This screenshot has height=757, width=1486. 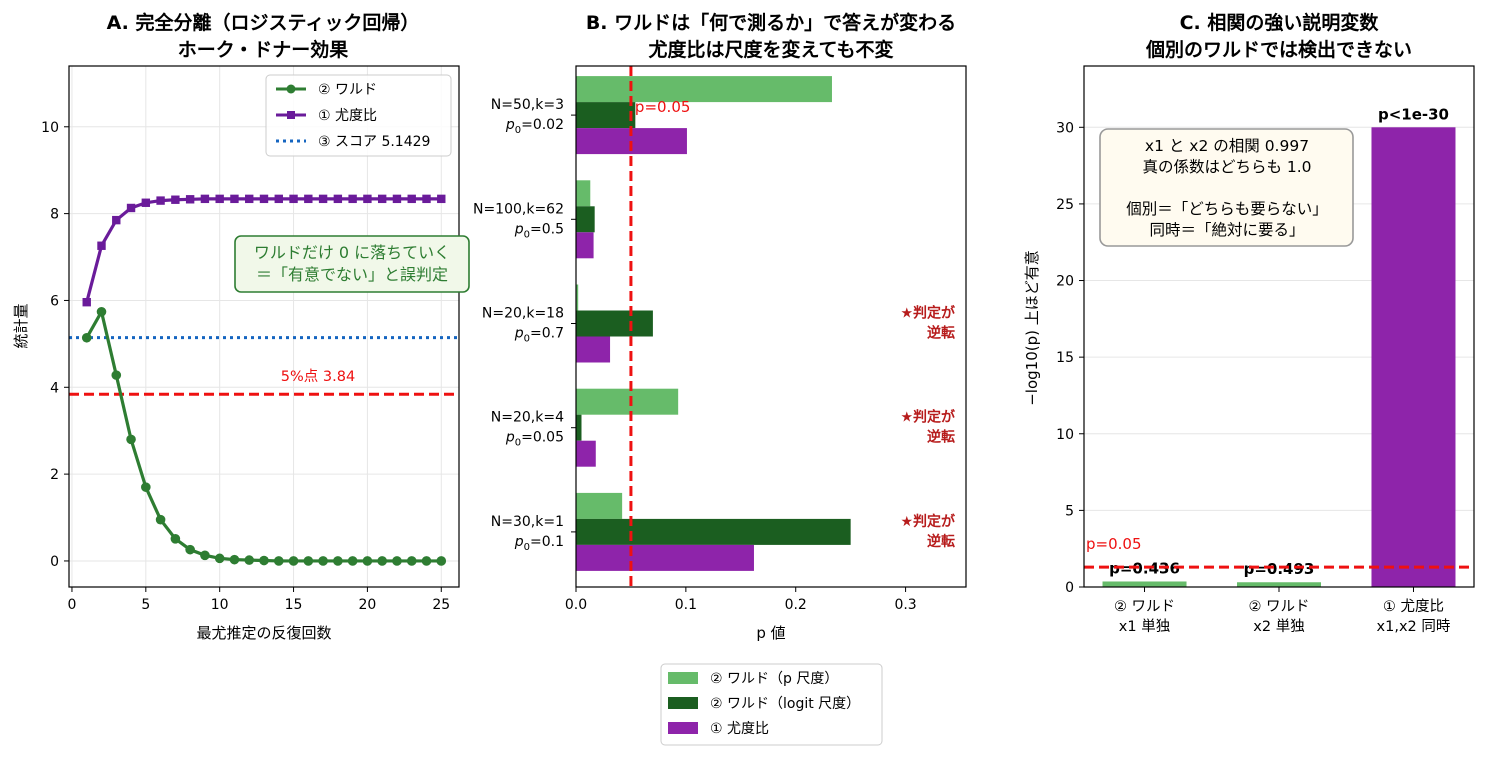 I want to click on panel-b-xlabel: p 値, so click(x=770, y=633).